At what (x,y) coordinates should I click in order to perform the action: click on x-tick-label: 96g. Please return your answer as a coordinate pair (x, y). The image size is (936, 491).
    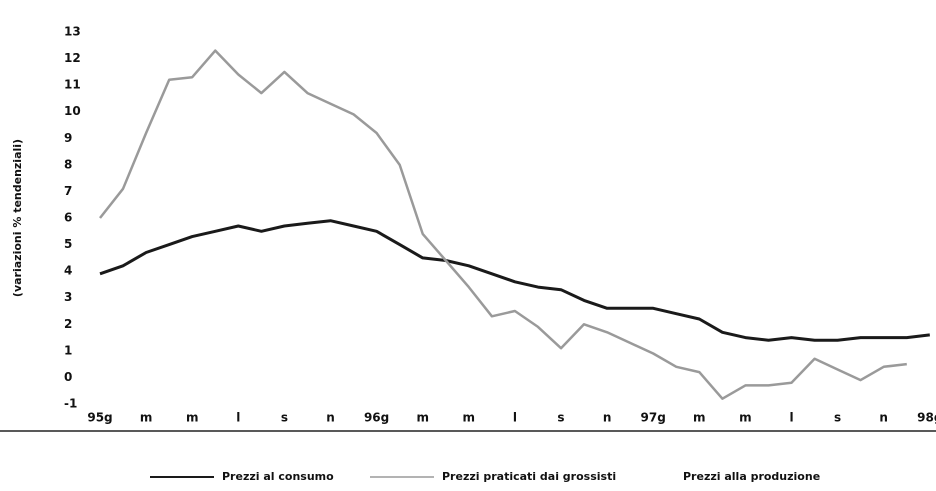
    Looking at the image, I should click on (376, 418).